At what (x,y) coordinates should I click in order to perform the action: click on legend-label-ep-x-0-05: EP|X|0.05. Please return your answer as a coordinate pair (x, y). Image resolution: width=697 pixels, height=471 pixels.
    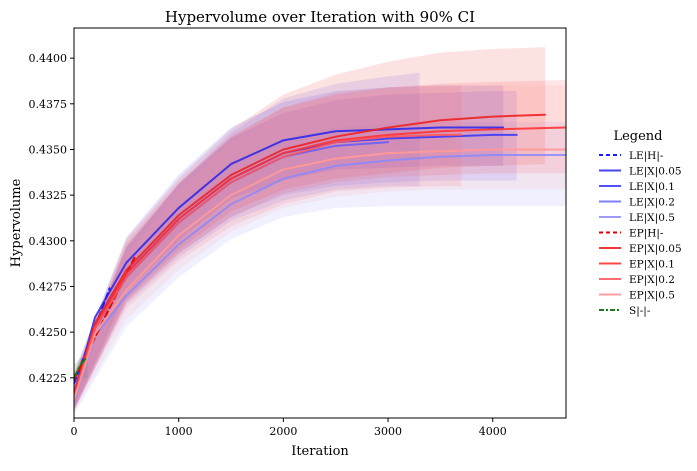
    Looking at the image, I should click on (655, 249).